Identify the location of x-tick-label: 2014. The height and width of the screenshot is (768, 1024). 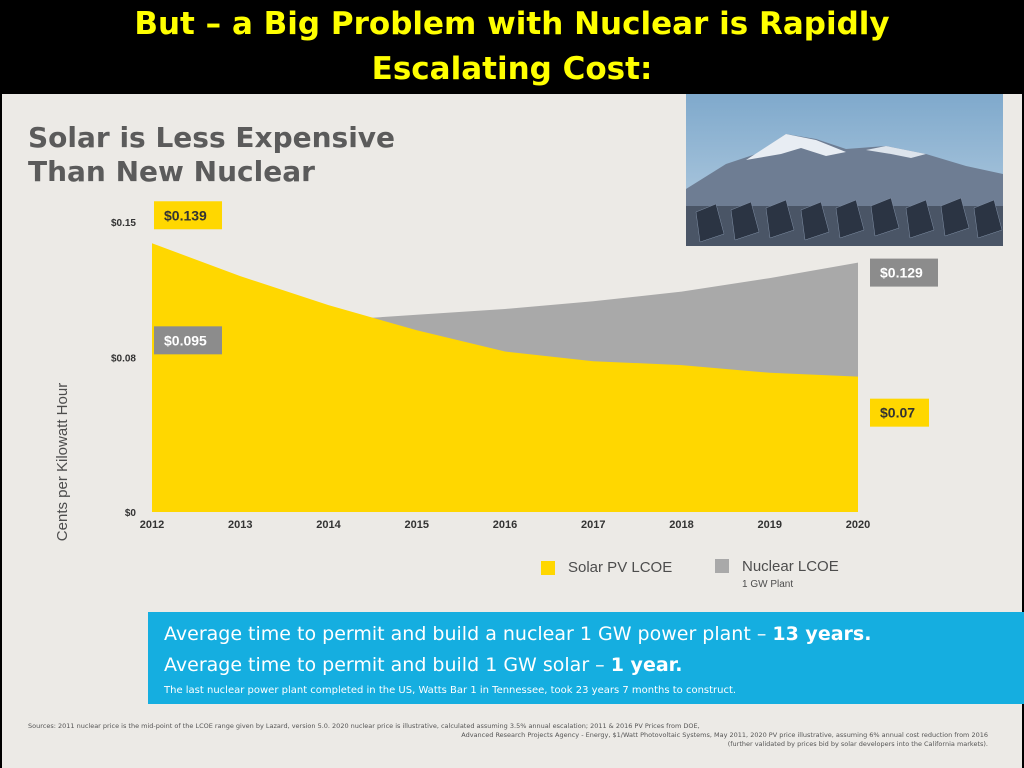
(328, 525).